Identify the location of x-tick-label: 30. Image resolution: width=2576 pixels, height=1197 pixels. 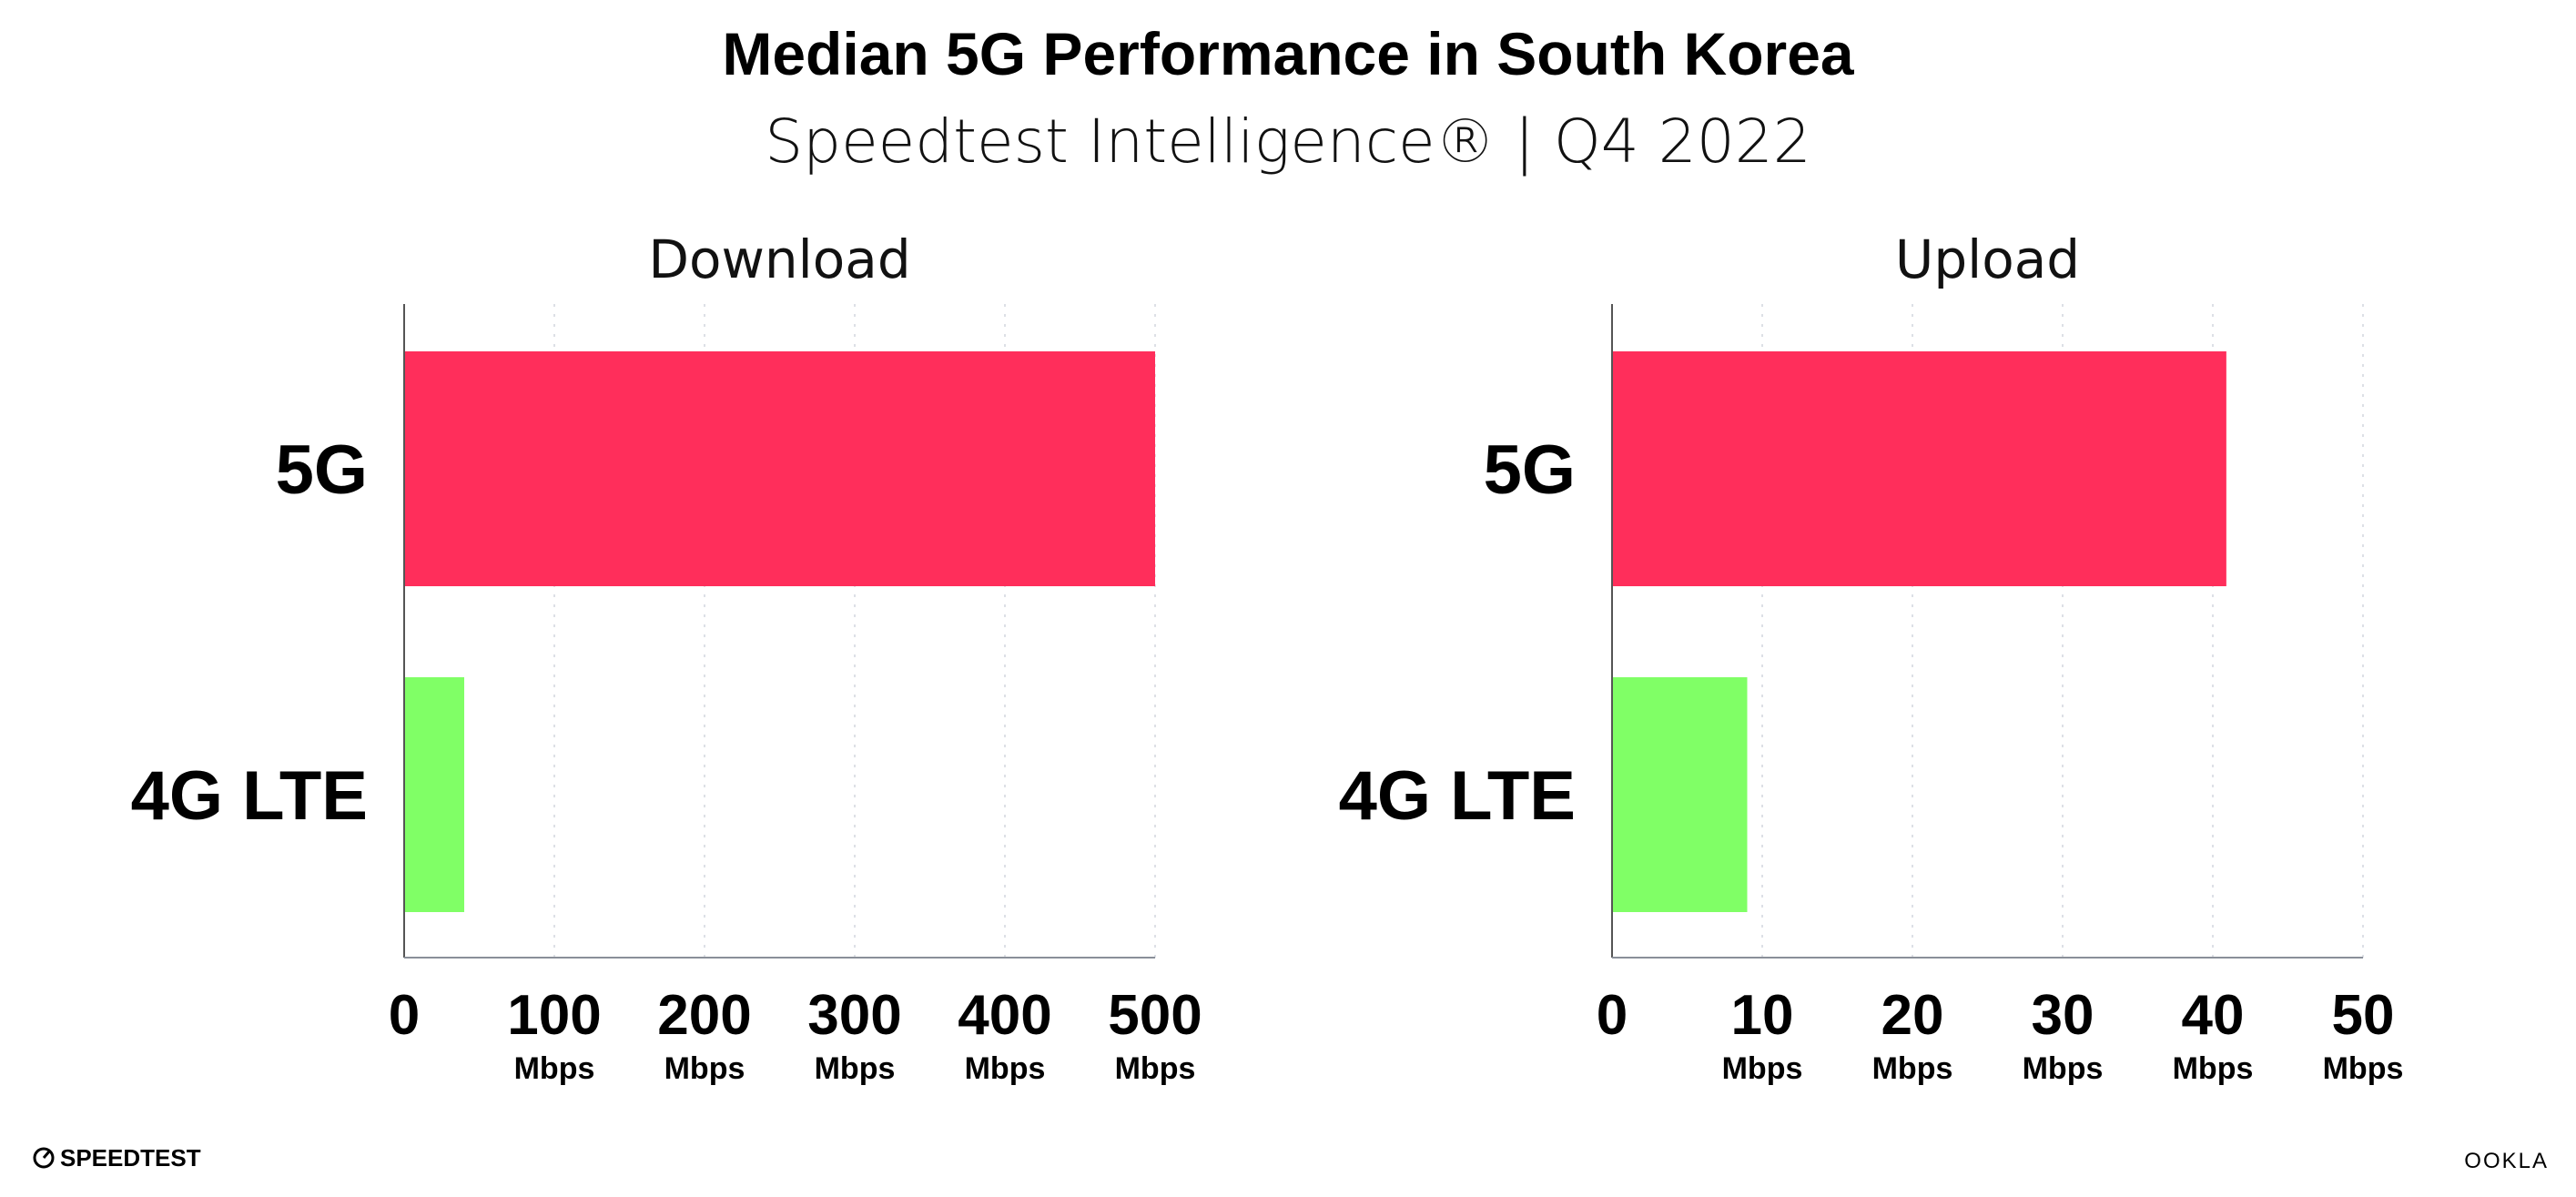
(2063, 1015).